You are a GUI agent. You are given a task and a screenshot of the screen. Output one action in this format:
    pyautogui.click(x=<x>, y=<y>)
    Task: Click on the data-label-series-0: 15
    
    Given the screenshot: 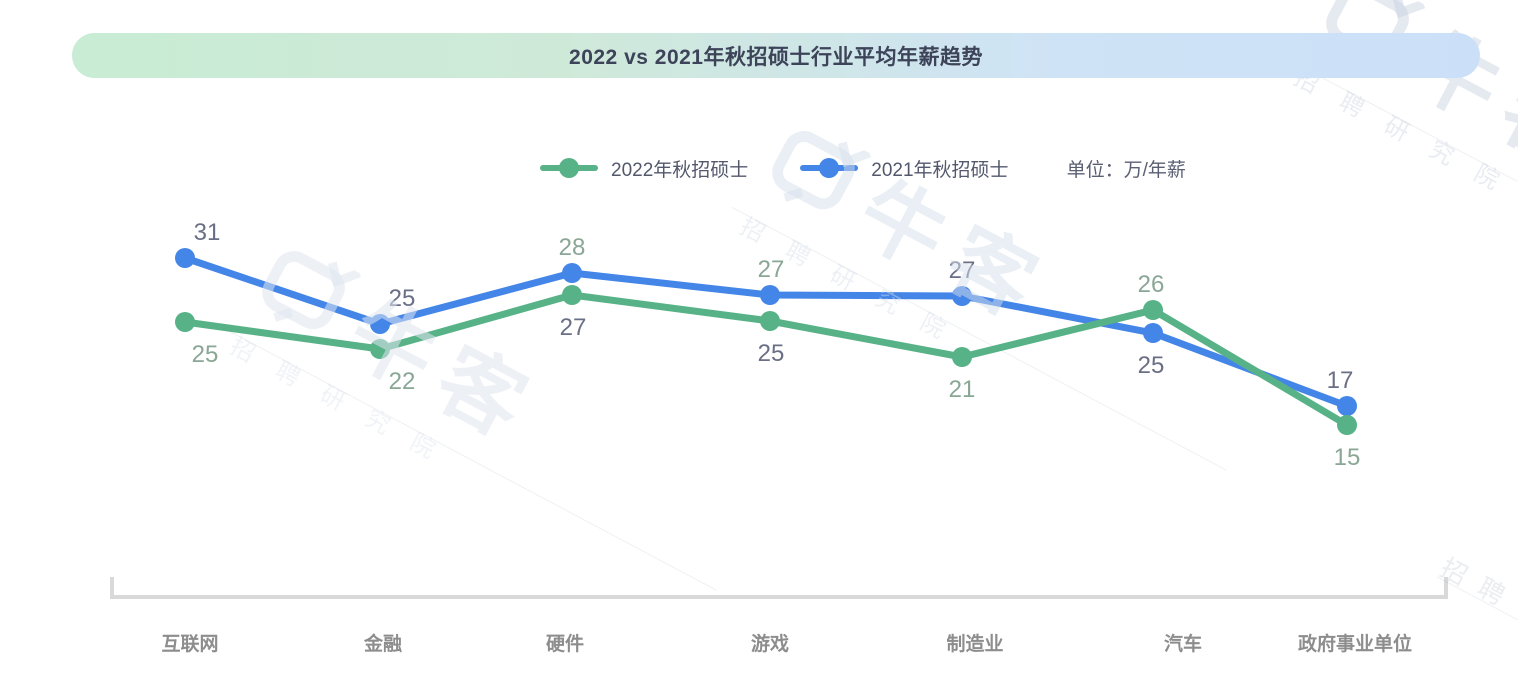 What is the action you would take?
    pyautogui.click(x=1347, y=457)
    